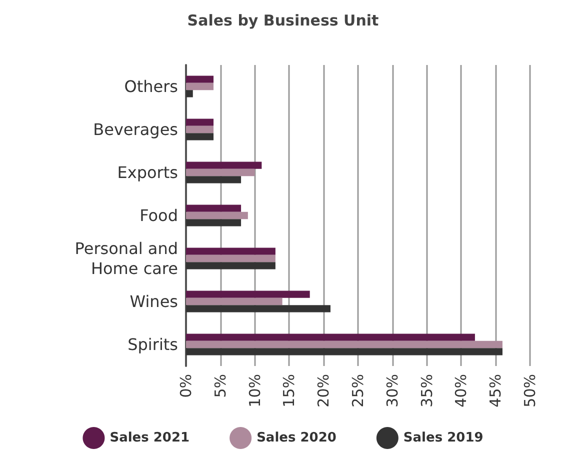  I want to click on x-tick-label: 15%, so click(289, 391).